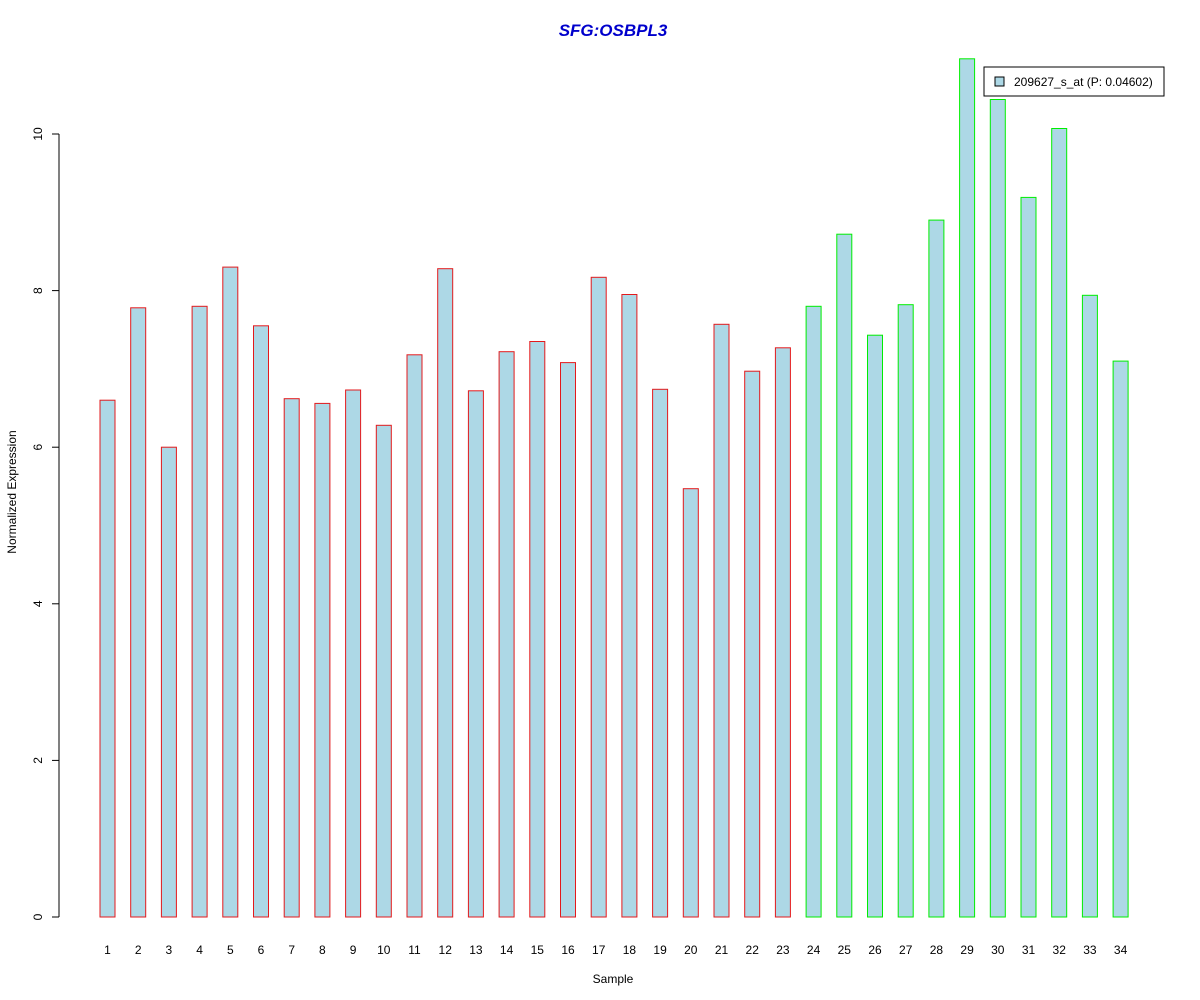  Describe the element at coordinates (45, 523) in the screenshot. I see `y-axis: 0 2 4 6 8 10` at that location.